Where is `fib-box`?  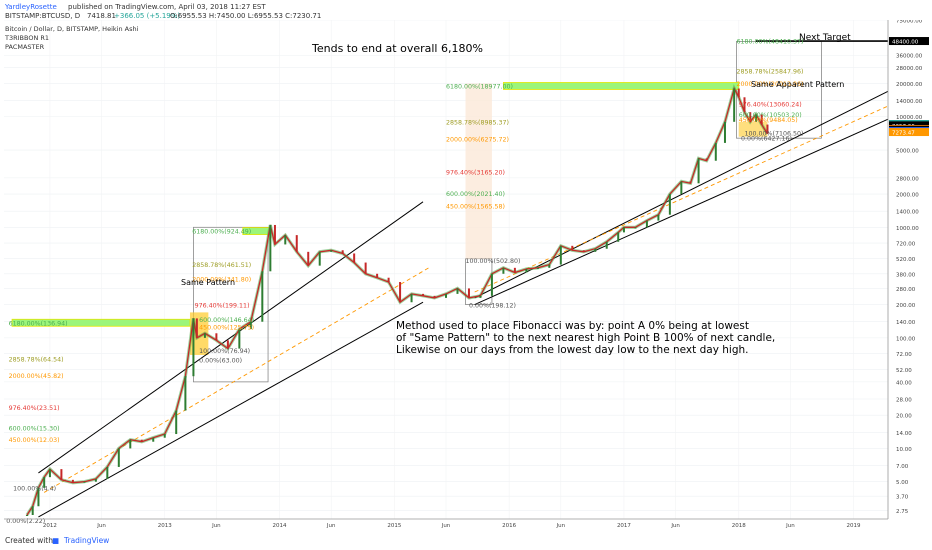
fib-box is located at coordinates (231, 304).